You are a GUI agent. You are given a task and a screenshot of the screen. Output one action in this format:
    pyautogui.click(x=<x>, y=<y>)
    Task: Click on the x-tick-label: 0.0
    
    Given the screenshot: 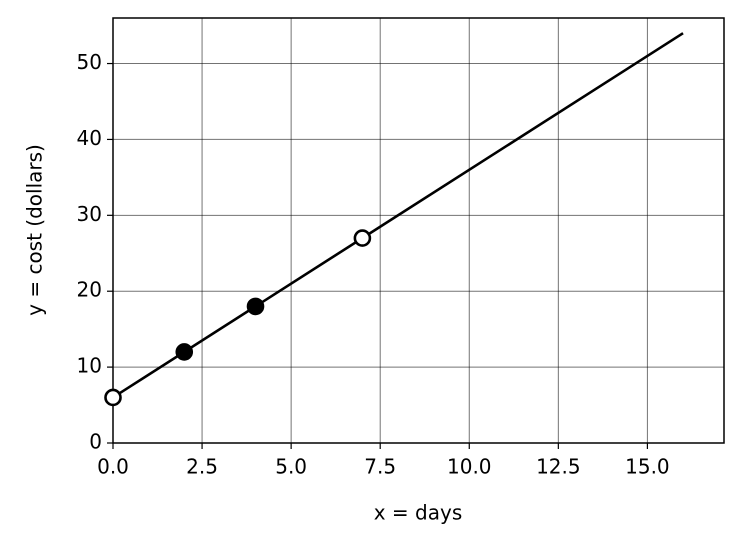 What is the action you would take?
    pyautogui.click(x=113, y=467)
    